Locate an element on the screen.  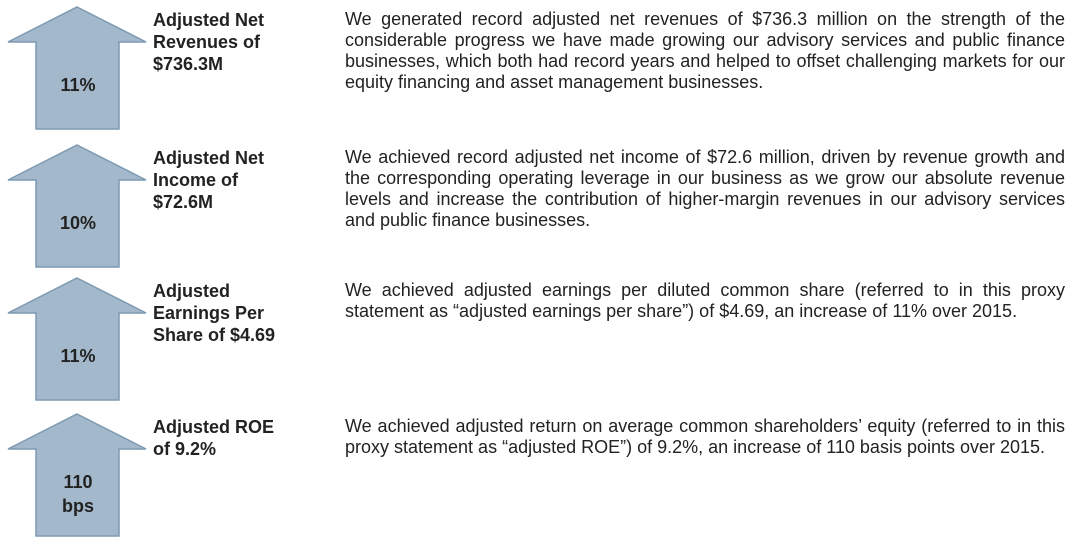
arrow-label-line: bps is located at coordinates (77, 506).